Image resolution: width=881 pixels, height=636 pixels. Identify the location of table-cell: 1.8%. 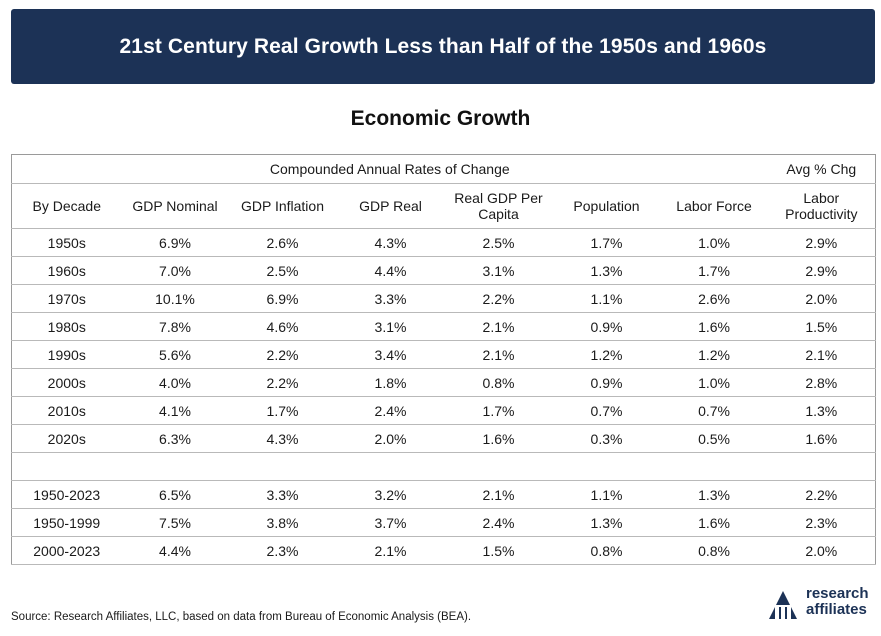
(390, 382).